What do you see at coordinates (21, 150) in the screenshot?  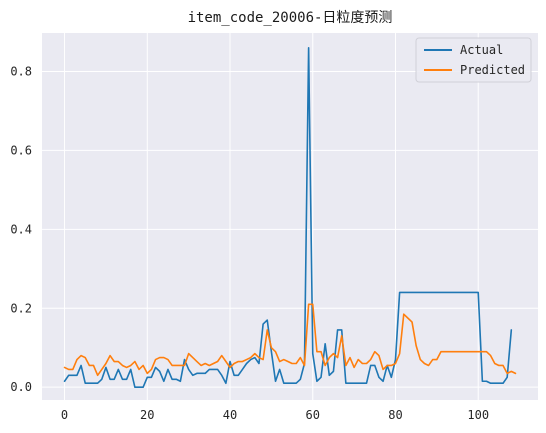 I see `y-tick-label: 0.6` at bounding box center [21, 150].